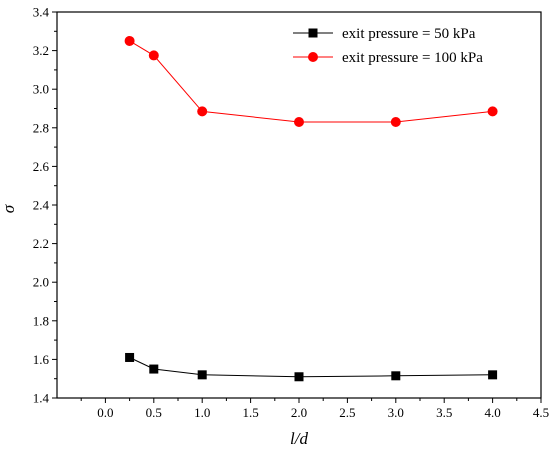 Image resolution: width=550 pixels, height=457 pixels. What do you see at coordinates (41, 243) in the screenshot?
I see `y-tick-label: 2.2` at bounding box center [41, 243].